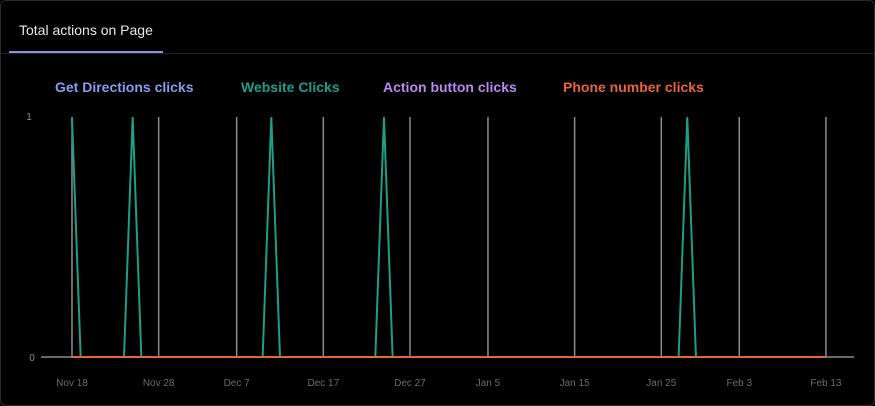  What do you see at coordinates (86, 27) in the screenshot?
I see `tab-total-actions: Total actions on Page` at bounding box center [86, 27].